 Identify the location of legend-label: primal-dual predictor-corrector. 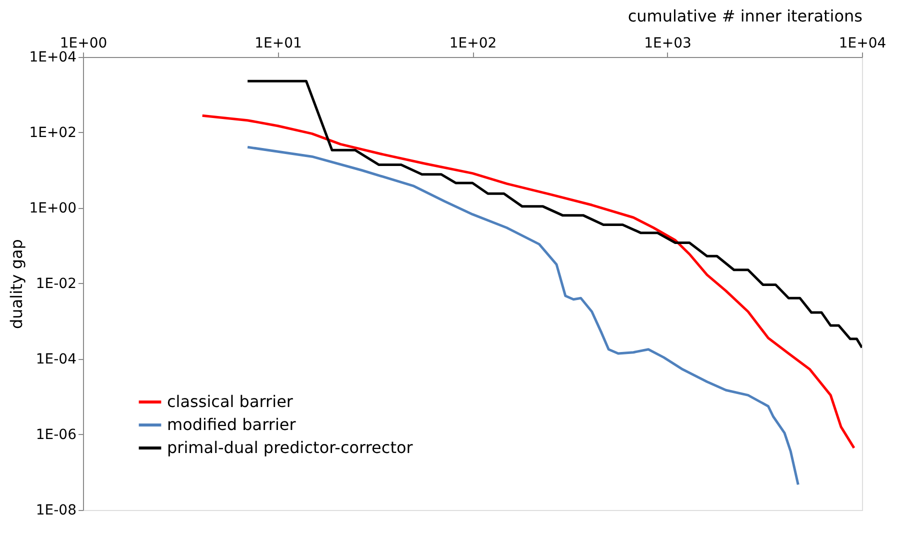
(290, 447).